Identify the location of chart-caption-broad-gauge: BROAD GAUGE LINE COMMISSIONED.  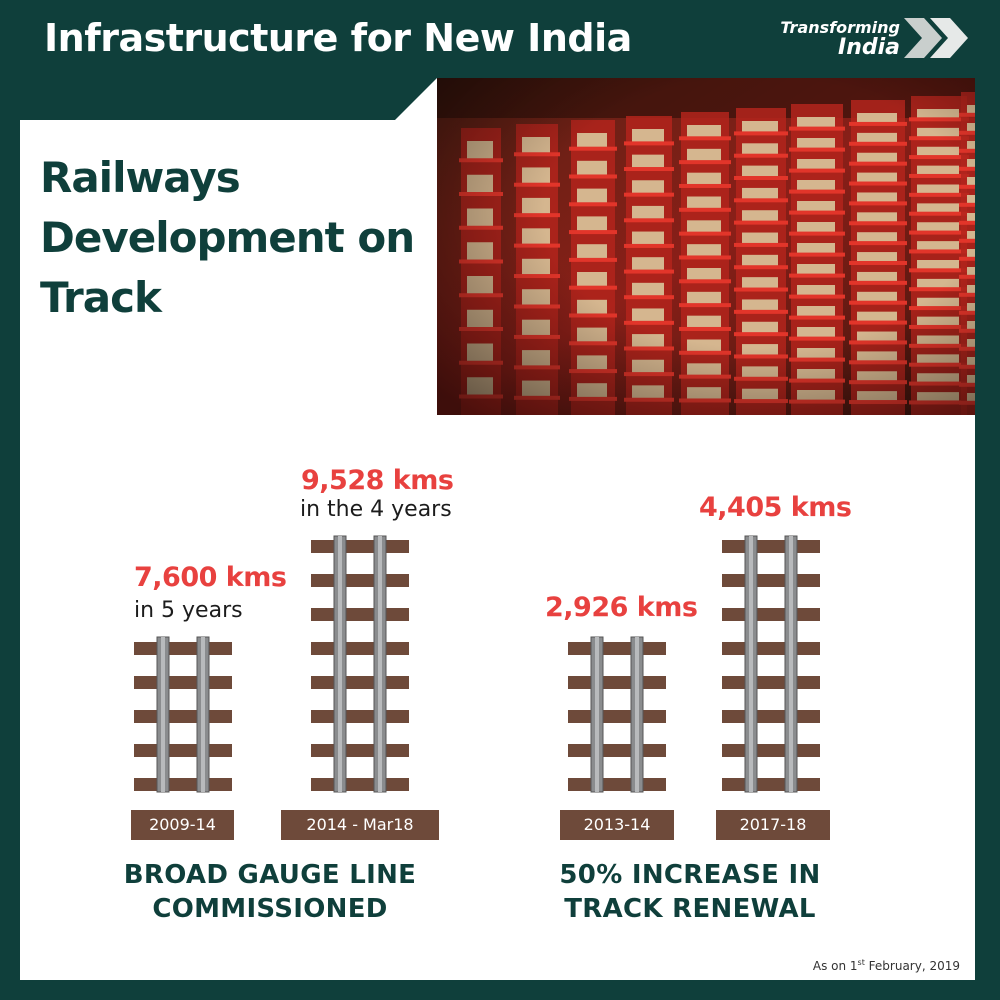
(270, 892).